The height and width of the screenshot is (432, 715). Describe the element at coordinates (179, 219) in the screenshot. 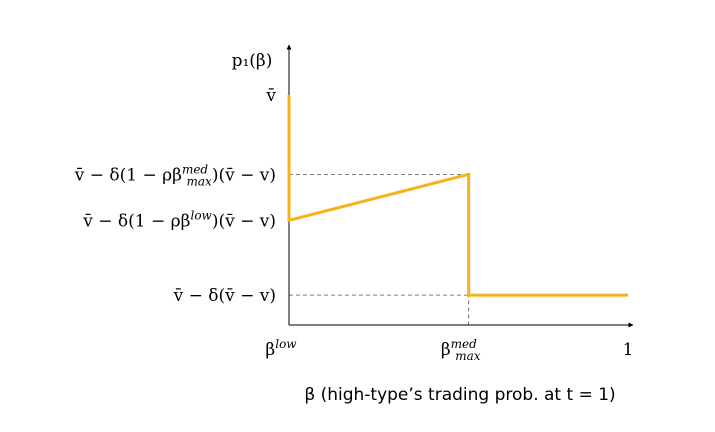

I see `y-tick-label: v̄ − δ(1 − ρβlow)(v̄ − v)` at that location.